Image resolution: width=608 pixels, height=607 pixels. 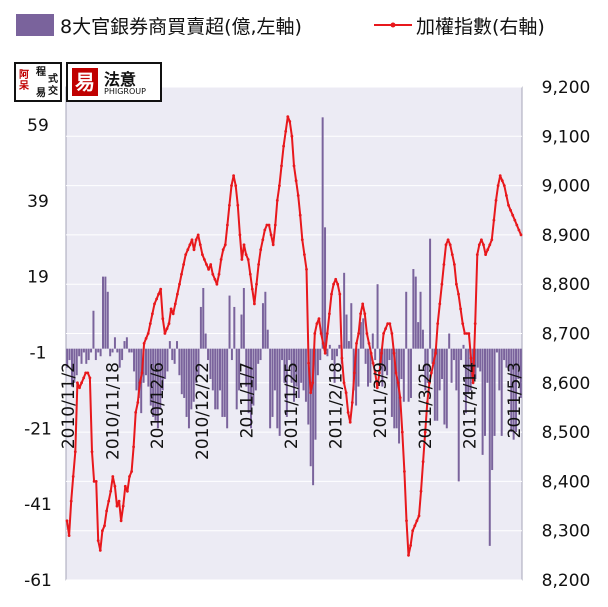 I want to click on logo-char: 程, so click(x=41, y=72).